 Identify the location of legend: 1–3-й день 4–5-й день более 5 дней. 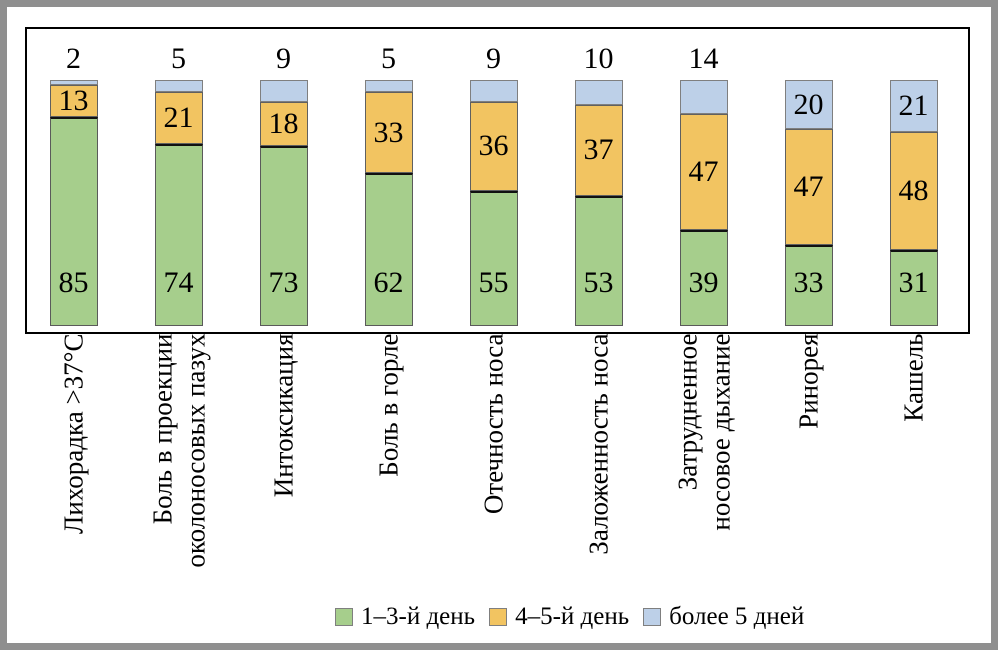
(569, 617).